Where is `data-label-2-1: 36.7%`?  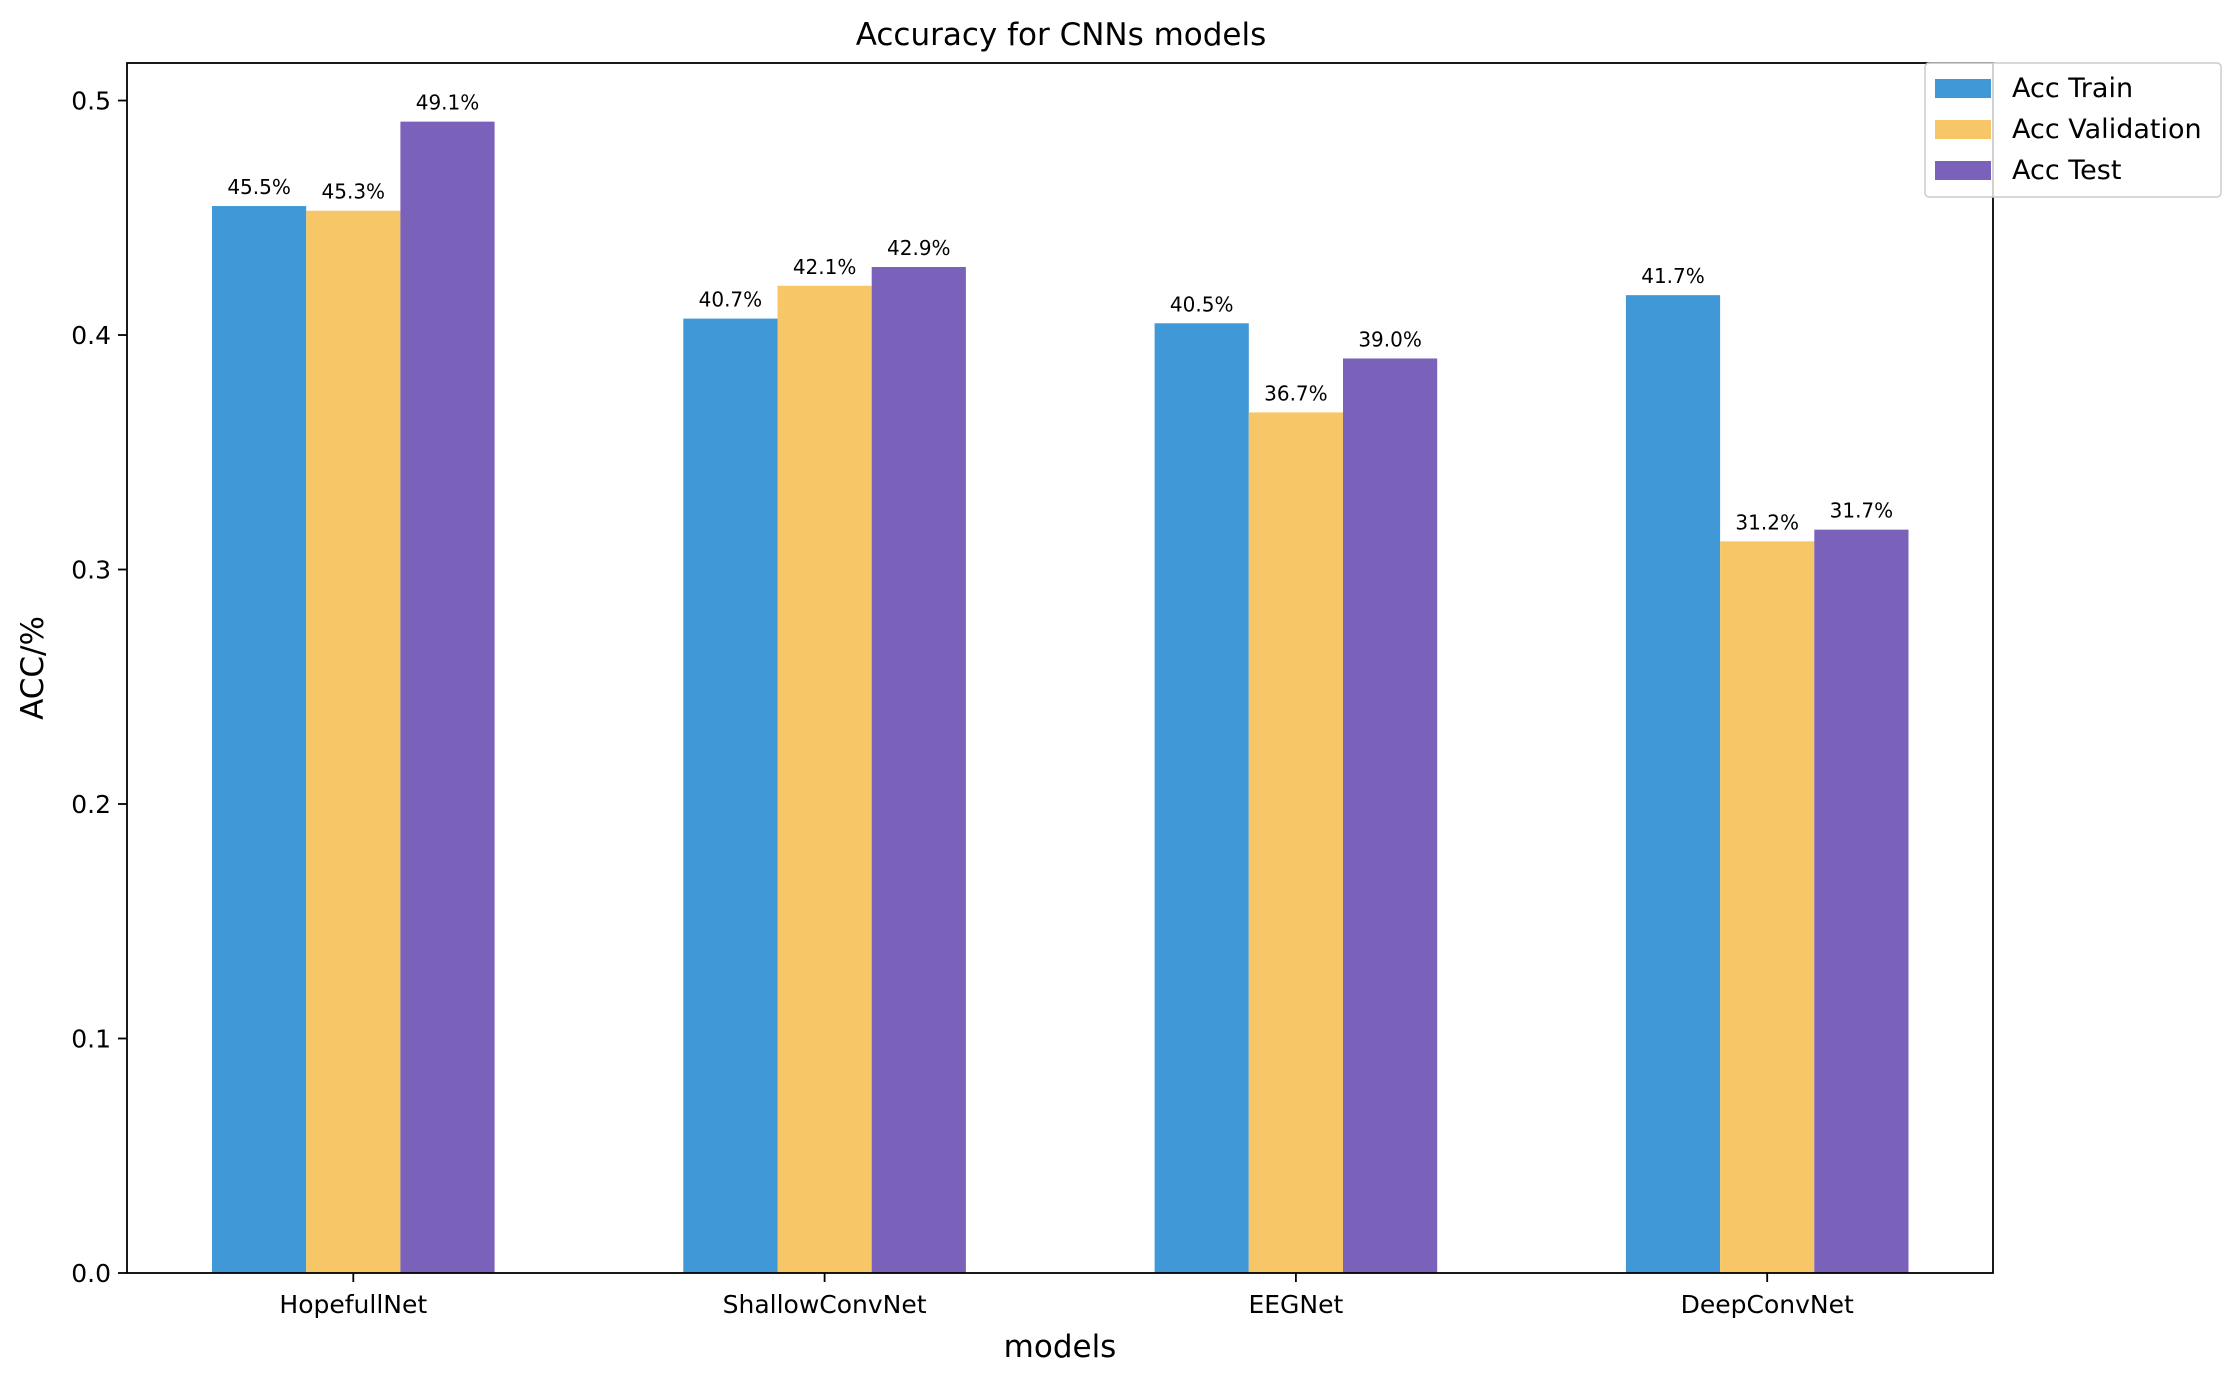
data-label-2-1: 36.7% is located at coordinates (1296, 393).